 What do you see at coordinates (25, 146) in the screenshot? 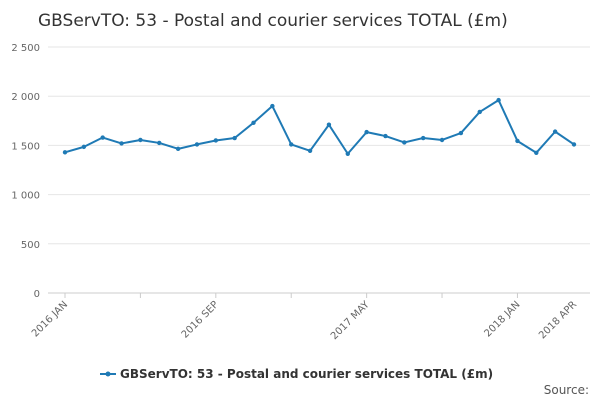
I see `y-tick-label: 1 500` at bounding box center [25, 146].